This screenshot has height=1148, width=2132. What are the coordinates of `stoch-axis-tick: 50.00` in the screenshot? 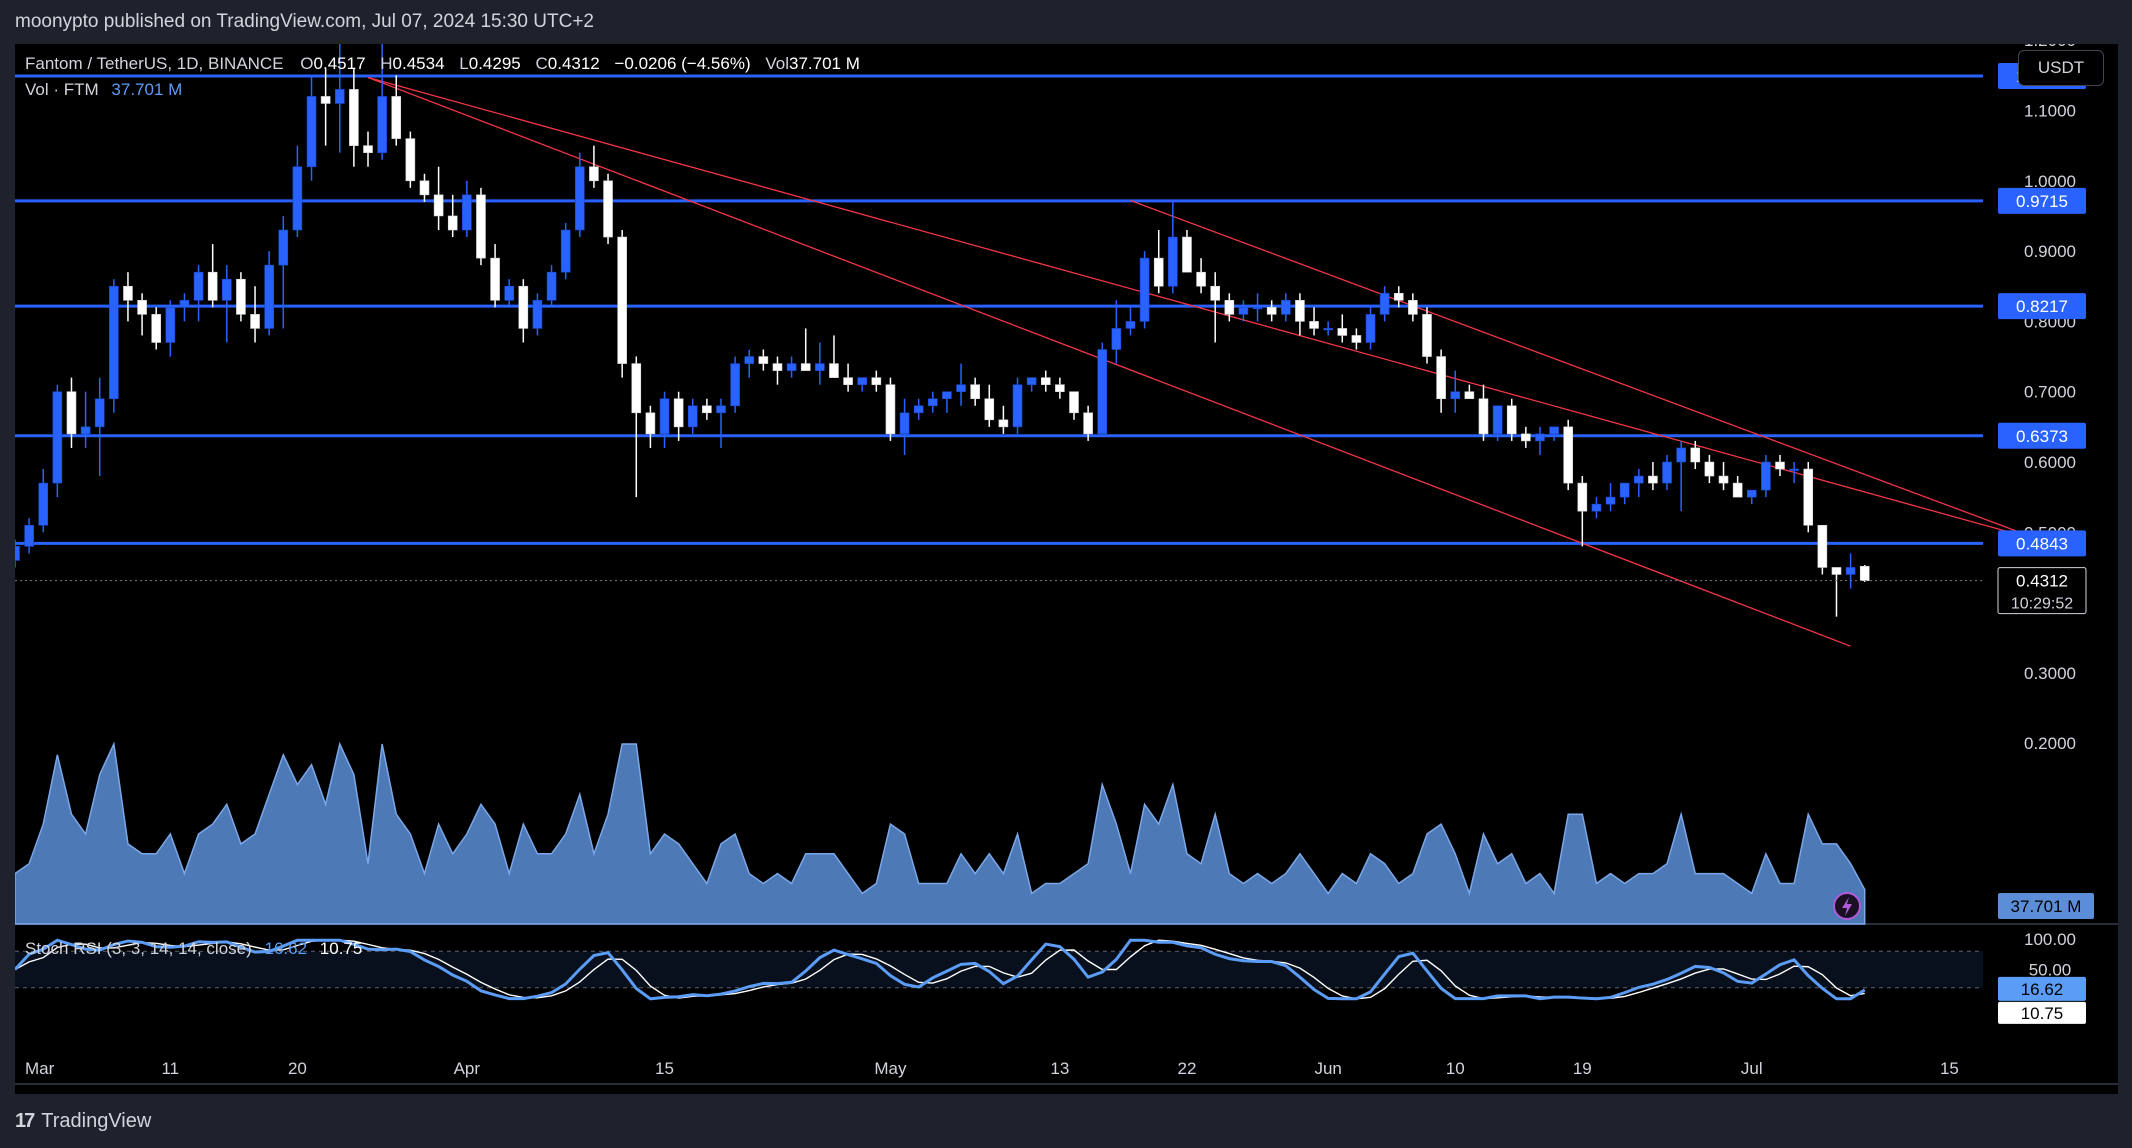 It's located at (2050, 970).